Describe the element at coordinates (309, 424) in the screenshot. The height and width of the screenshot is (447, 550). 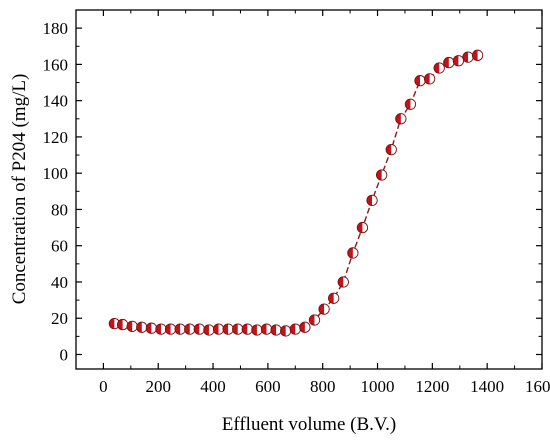
I see `x-axis-title: Effluent volume (B.V.)` at that location.